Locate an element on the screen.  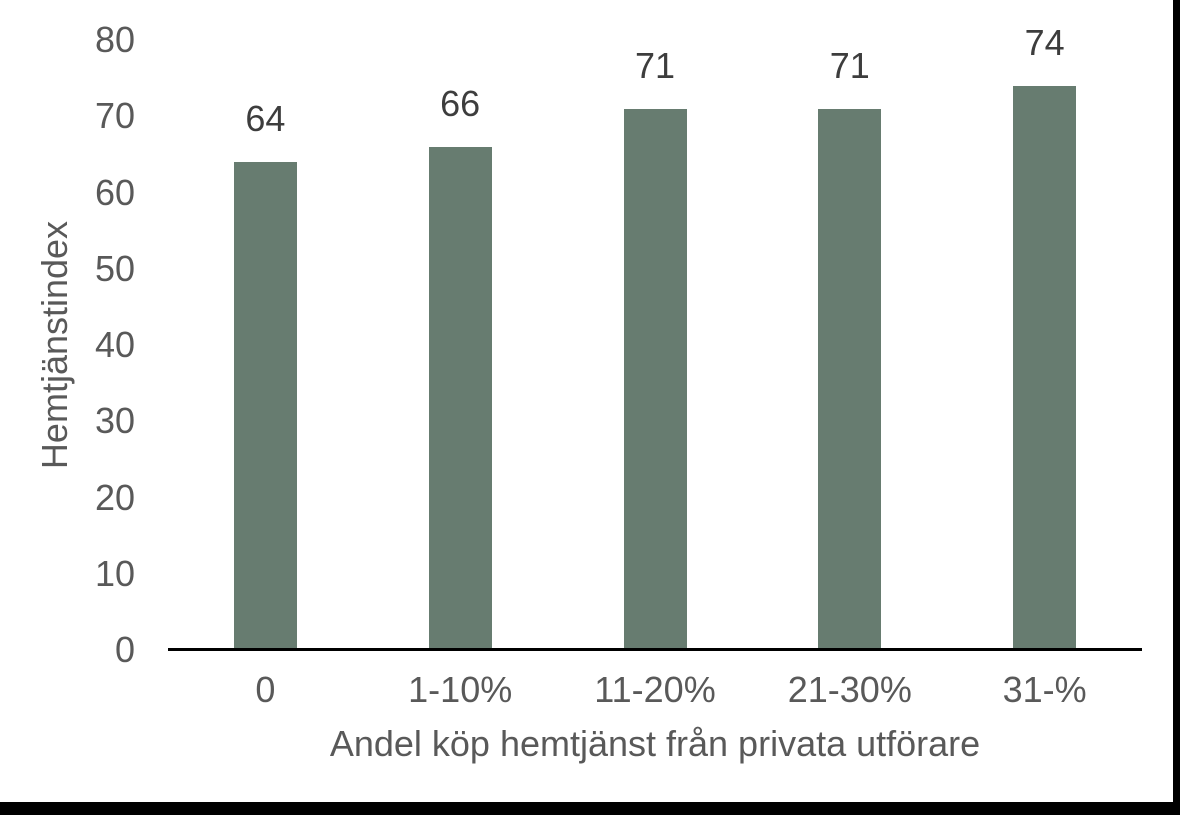
bar-value-label: 66 is located at coordinates (460, 103).